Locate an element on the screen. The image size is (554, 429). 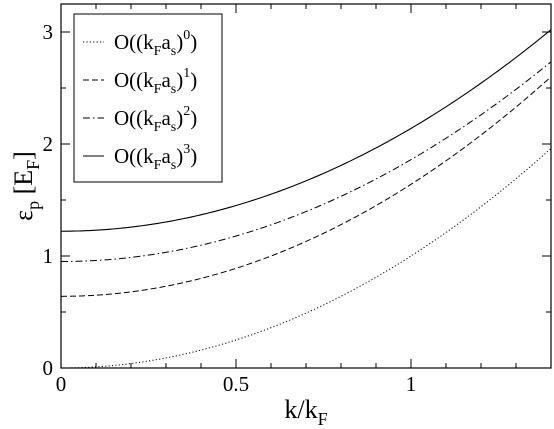
y-axis-title-symbol-sub: p is located at coordinates (33, 205).